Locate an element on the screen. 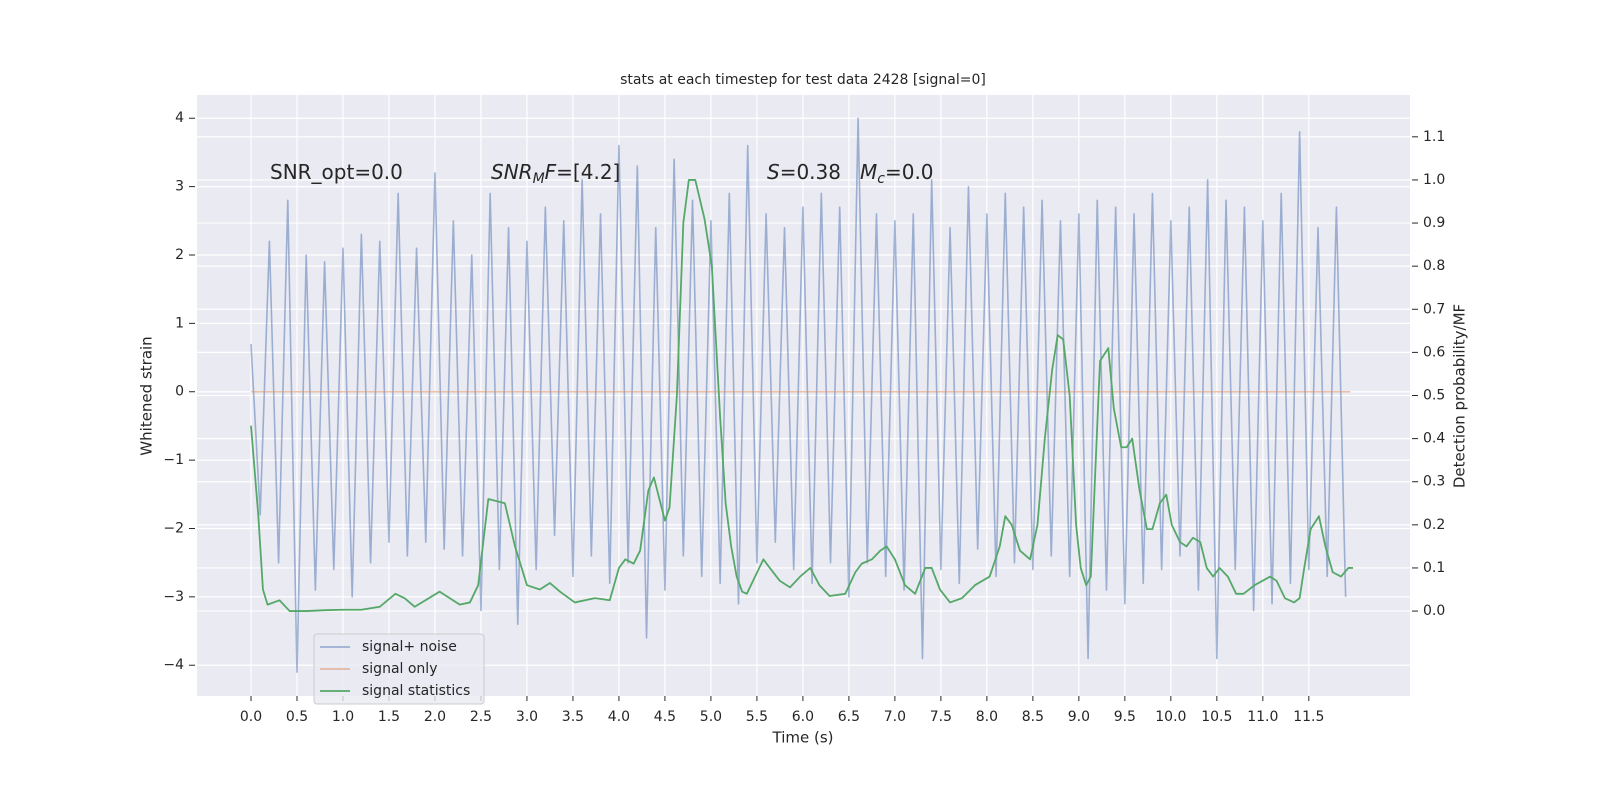 The width and height of the screenshot is (1600, 800). x-tick-label: 1.5 is located at coordinates (389, 717).